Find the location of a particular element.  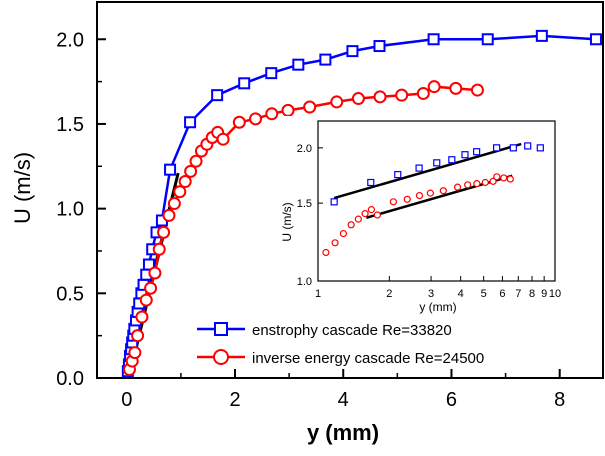

main-x-tick-label: 6 is located at coordinates (451, 400).